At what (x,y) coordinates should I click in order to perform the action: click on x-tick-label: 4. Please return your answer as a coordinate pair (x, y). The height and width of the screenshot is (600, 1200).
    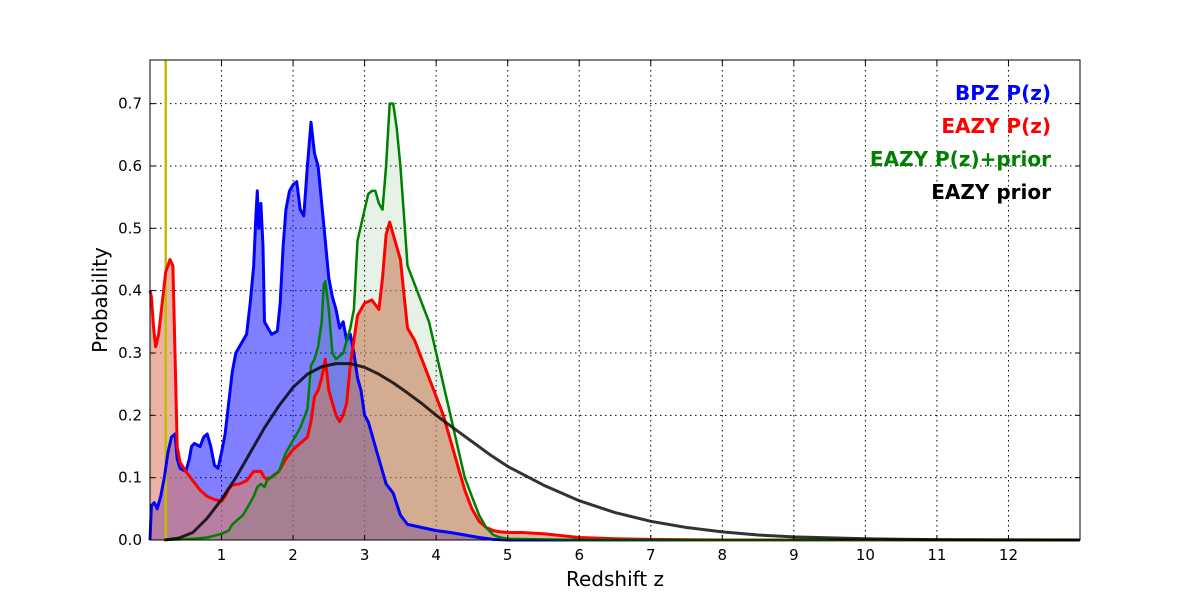
    Looking at the image, I should click on (436, 555).